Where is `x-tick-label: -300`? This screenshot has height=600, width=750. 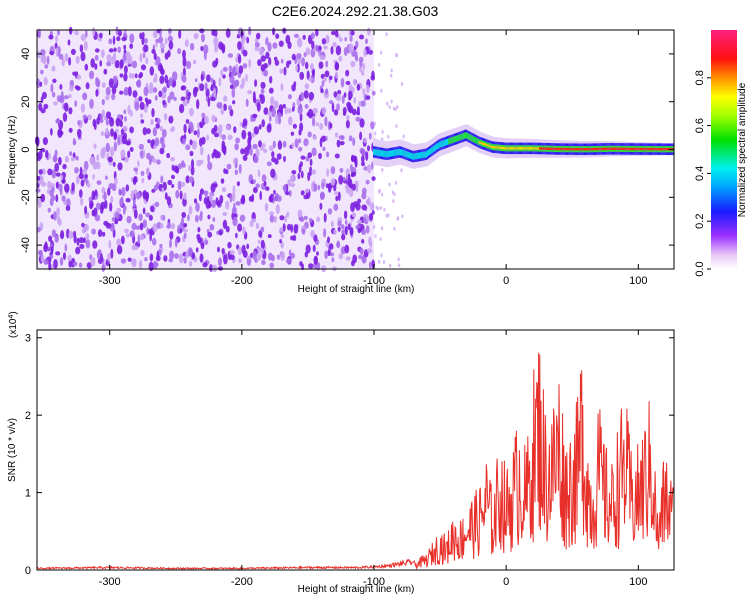
x-tick-label: -300 is located at coordinates (110, 582).